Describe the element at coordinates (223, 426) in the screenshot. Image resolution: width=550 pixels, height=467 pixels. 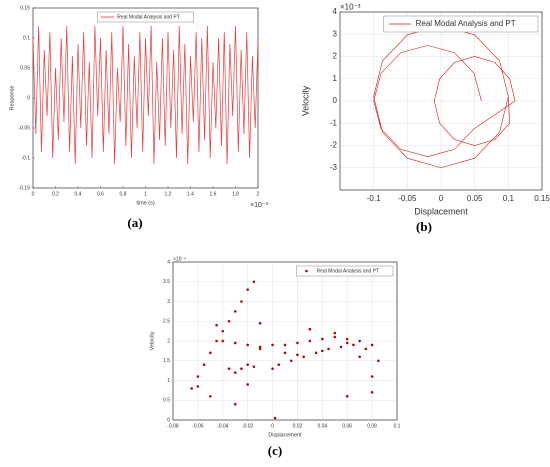
I see `x-tick-label: -0.04` at that location.